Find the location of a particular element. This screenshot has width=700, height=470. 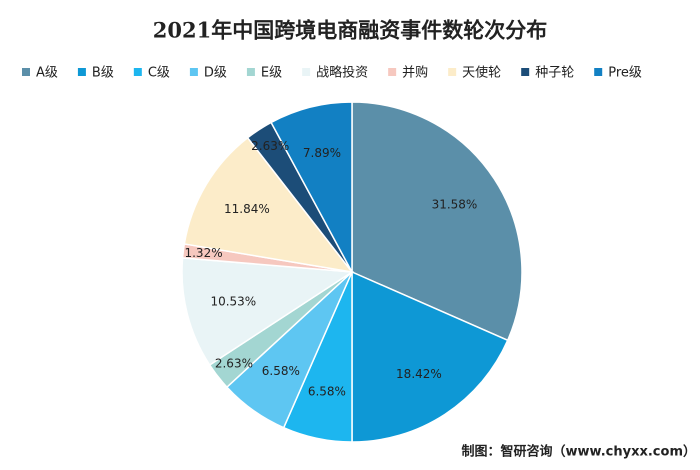

legend-label: D级 is located at coordinates (215, 73).